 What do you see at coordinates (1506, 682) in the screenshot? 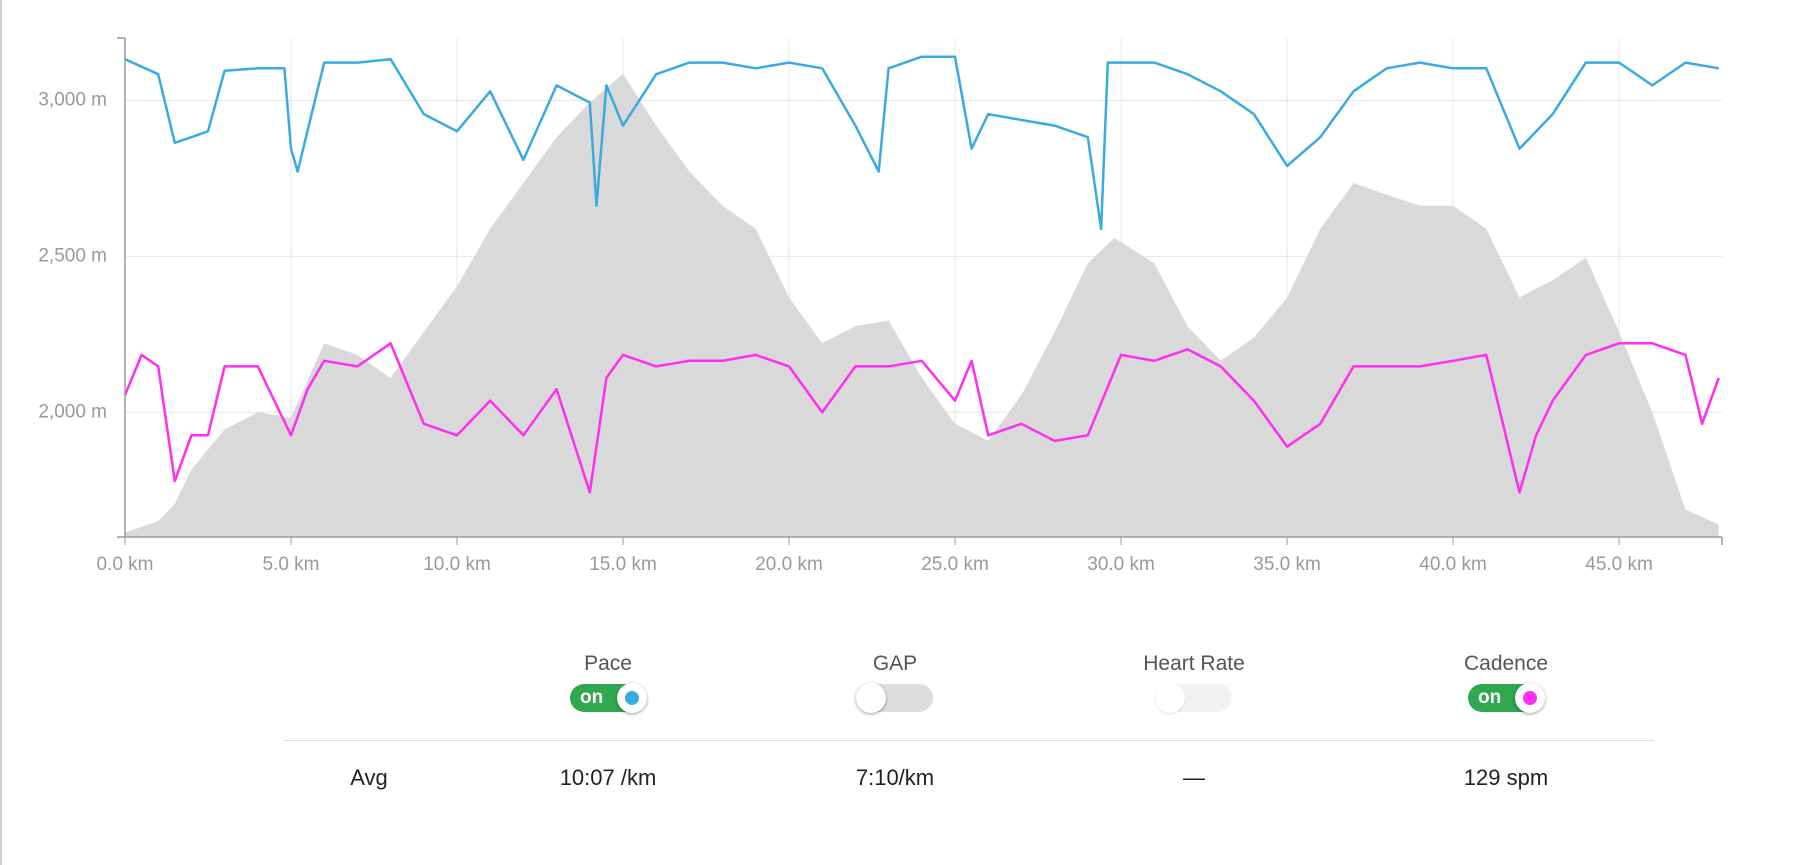
I see `toggle-control: Cadence on` at bounding box center [1506, 682].